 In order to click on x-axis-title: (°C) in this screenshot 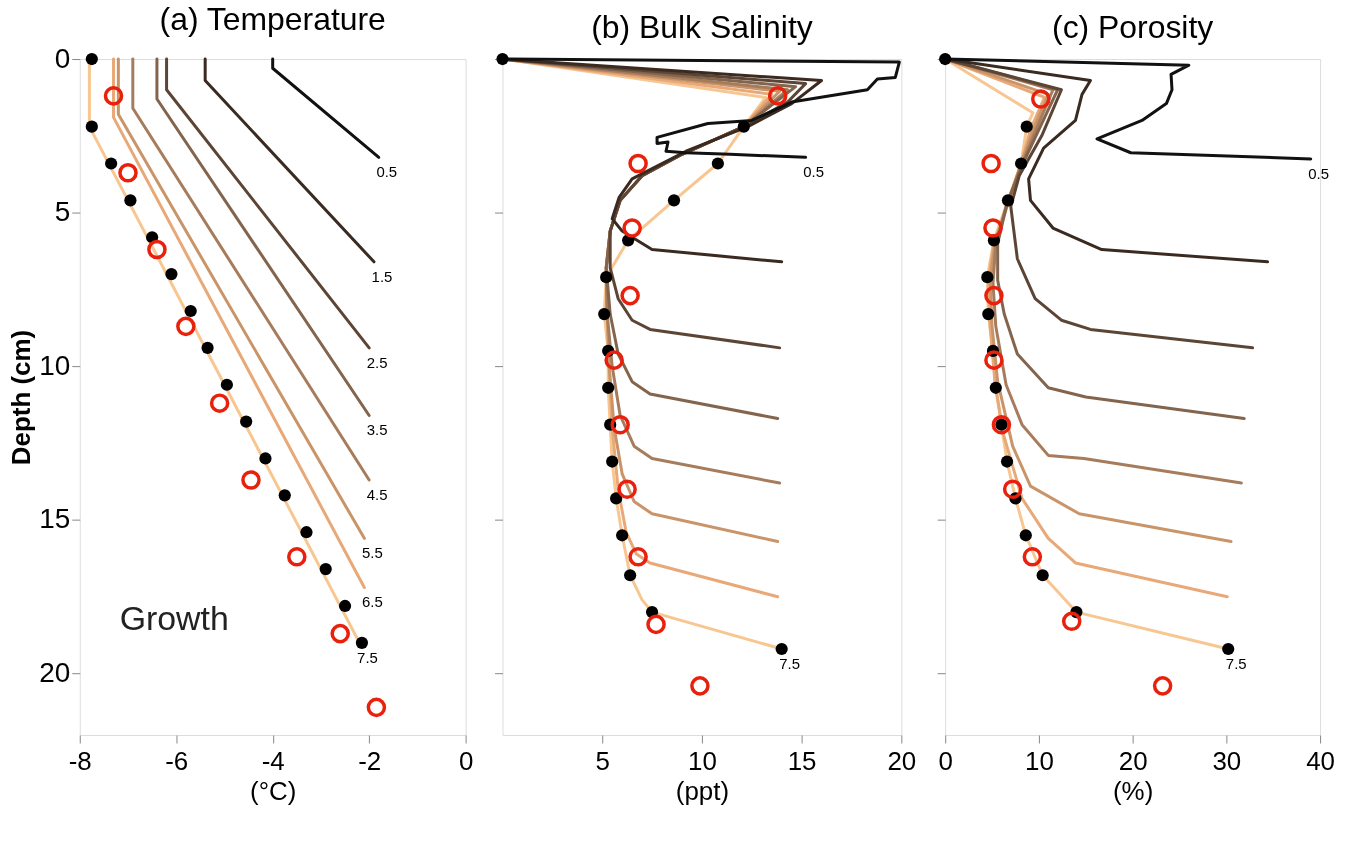, I will do `click(273, 791)`.